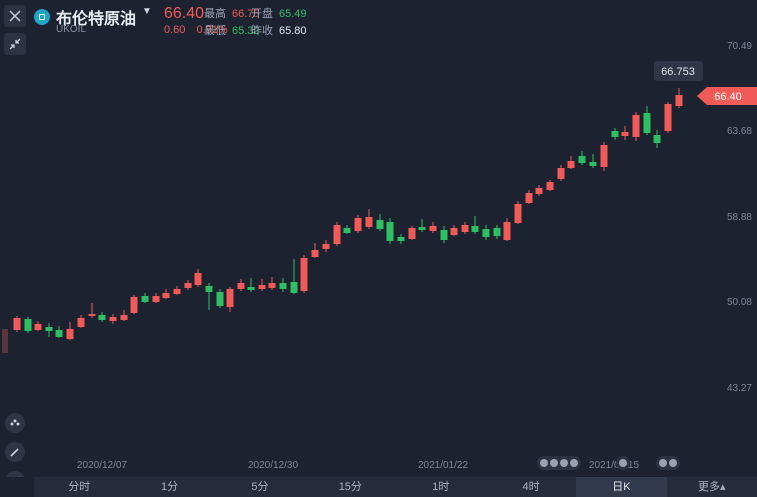 This screenshot has height=497, width=757. I want to click on tab-timeshare: 分时, so click(79, 487).